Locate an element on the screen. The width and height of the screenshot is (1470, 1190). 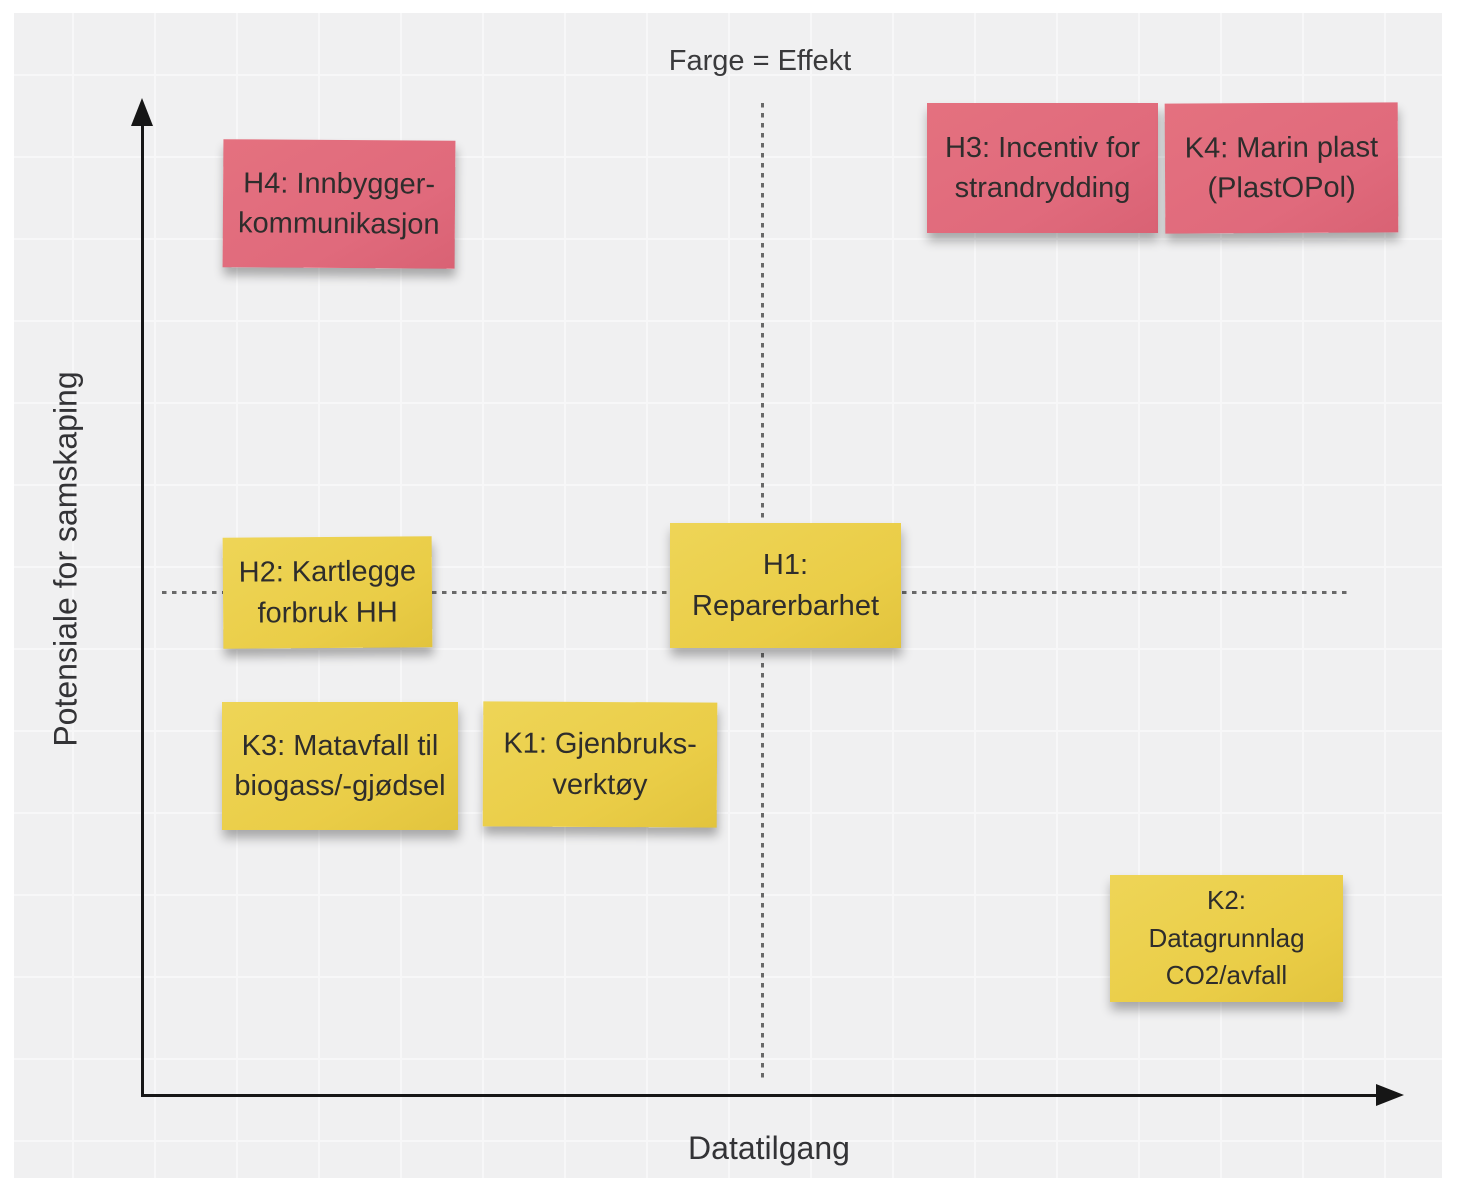
note-text-line: verktøy is located at coordinates (600, 784).